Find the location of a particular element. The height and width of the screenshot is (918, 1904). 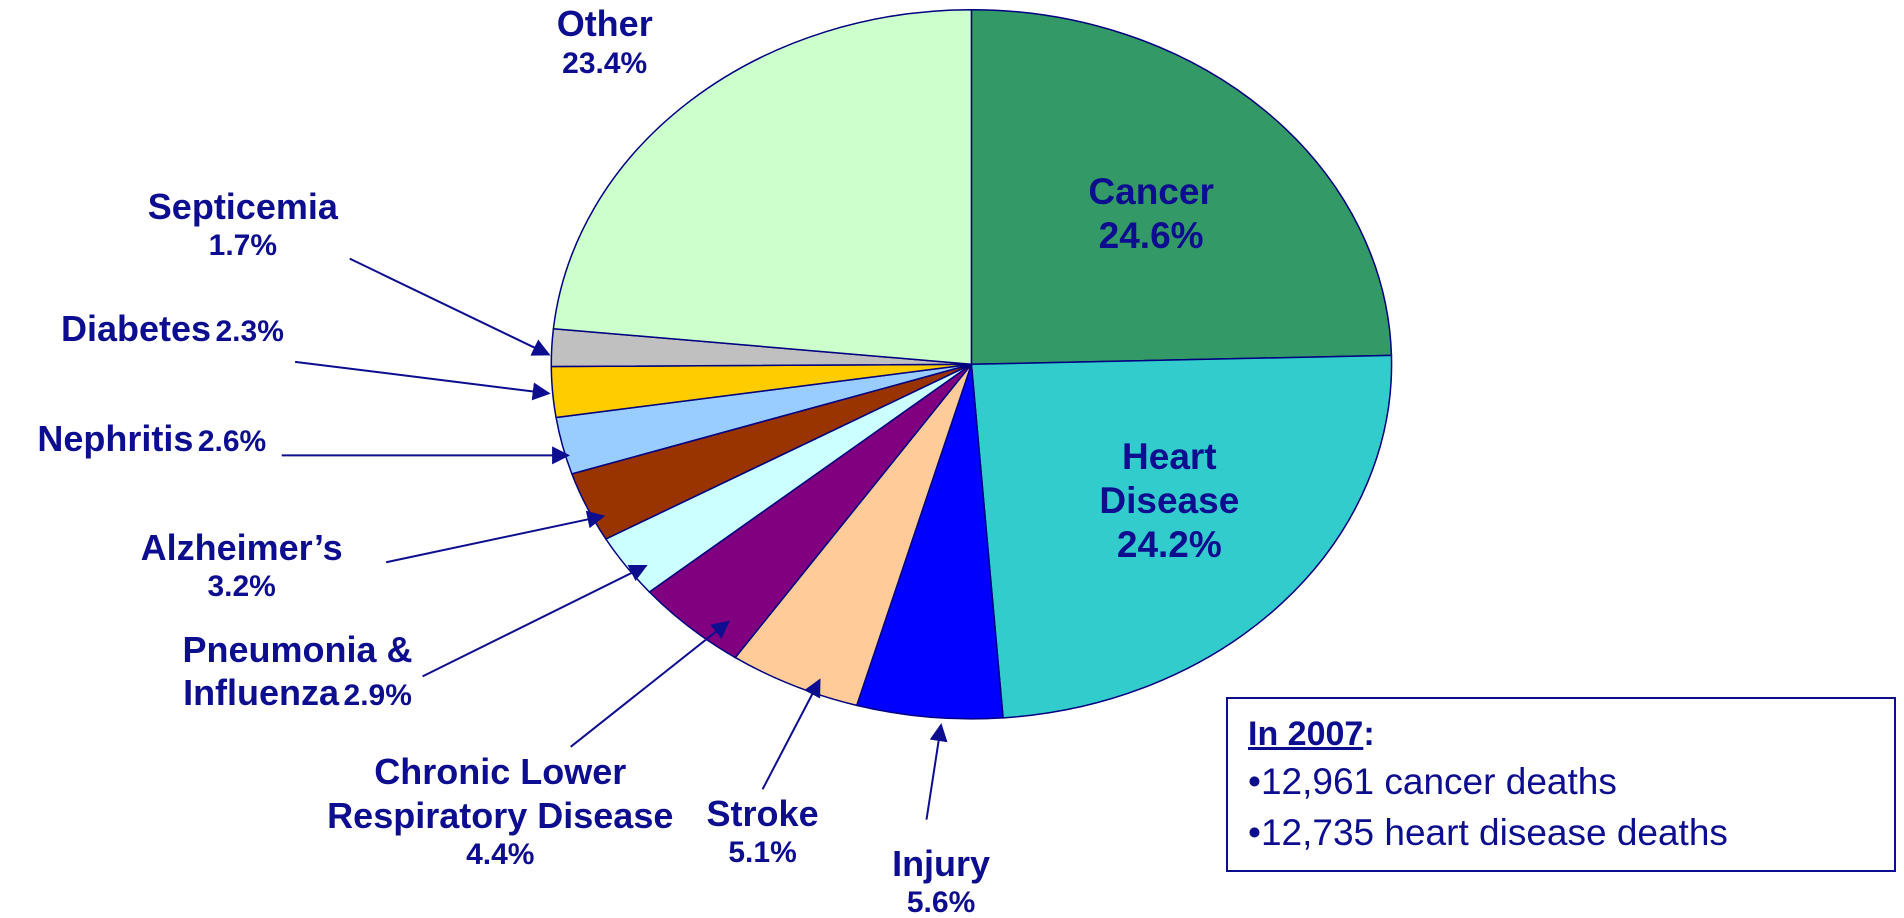

slice-label: Injury 5.6% is located at coordinates (941, 880).